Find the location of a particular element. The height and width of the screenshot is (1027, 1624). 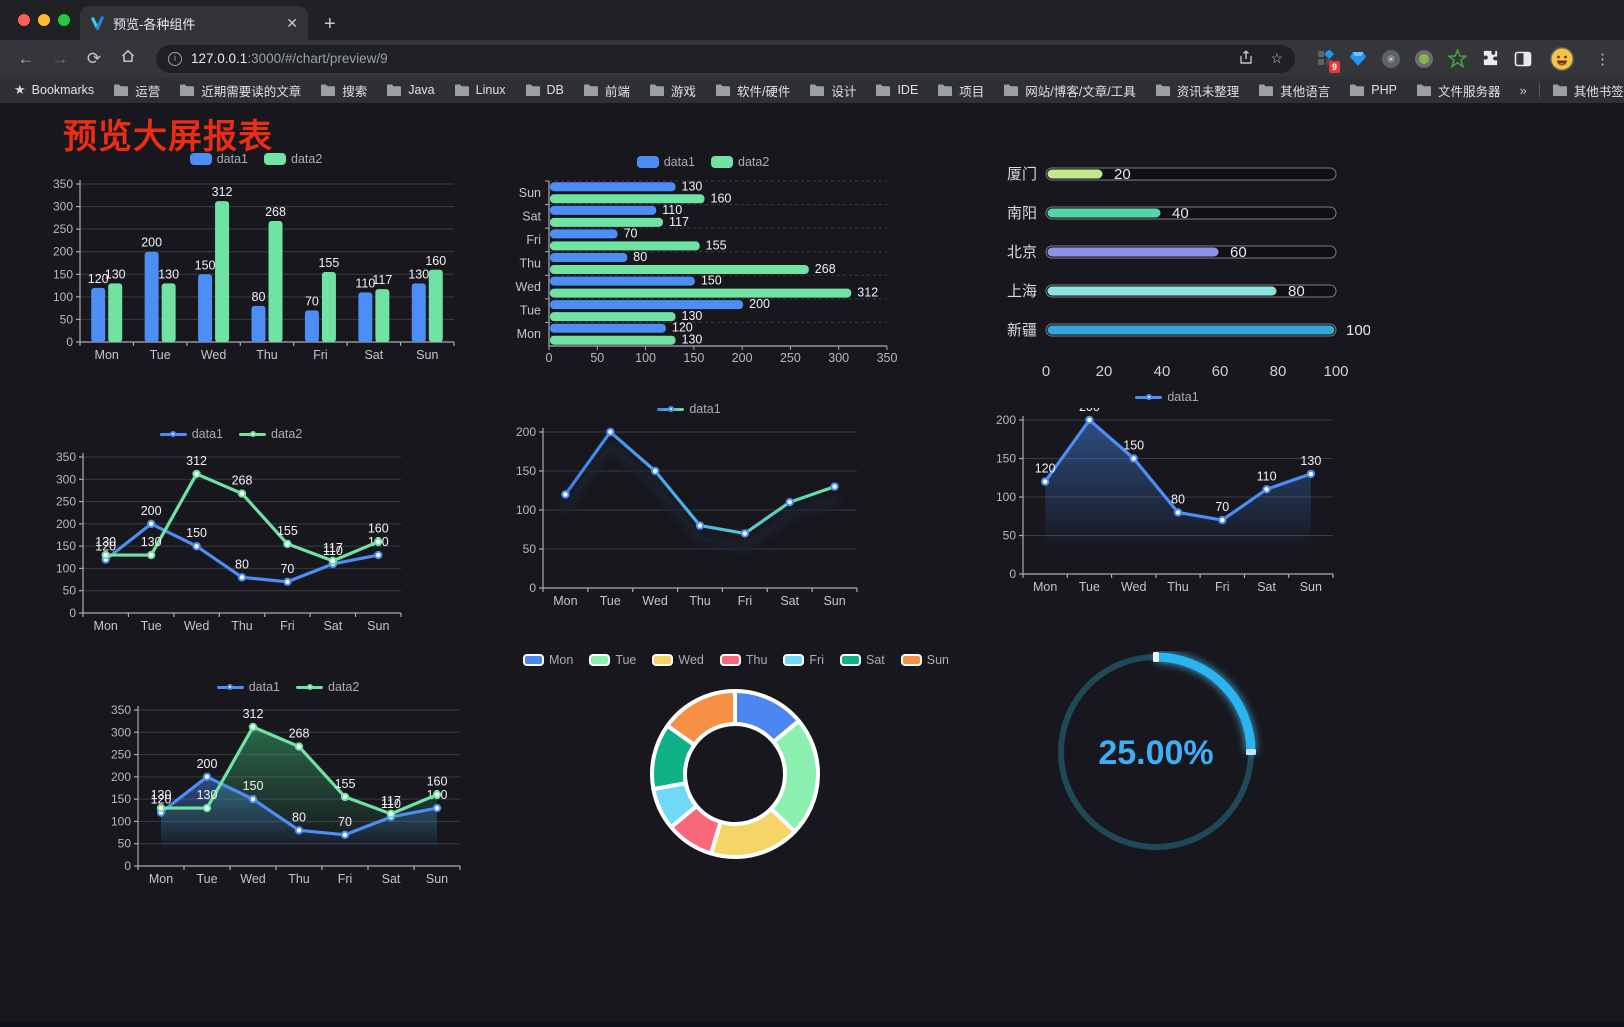

extension-record-icon is located at coordinates (1424, 59).